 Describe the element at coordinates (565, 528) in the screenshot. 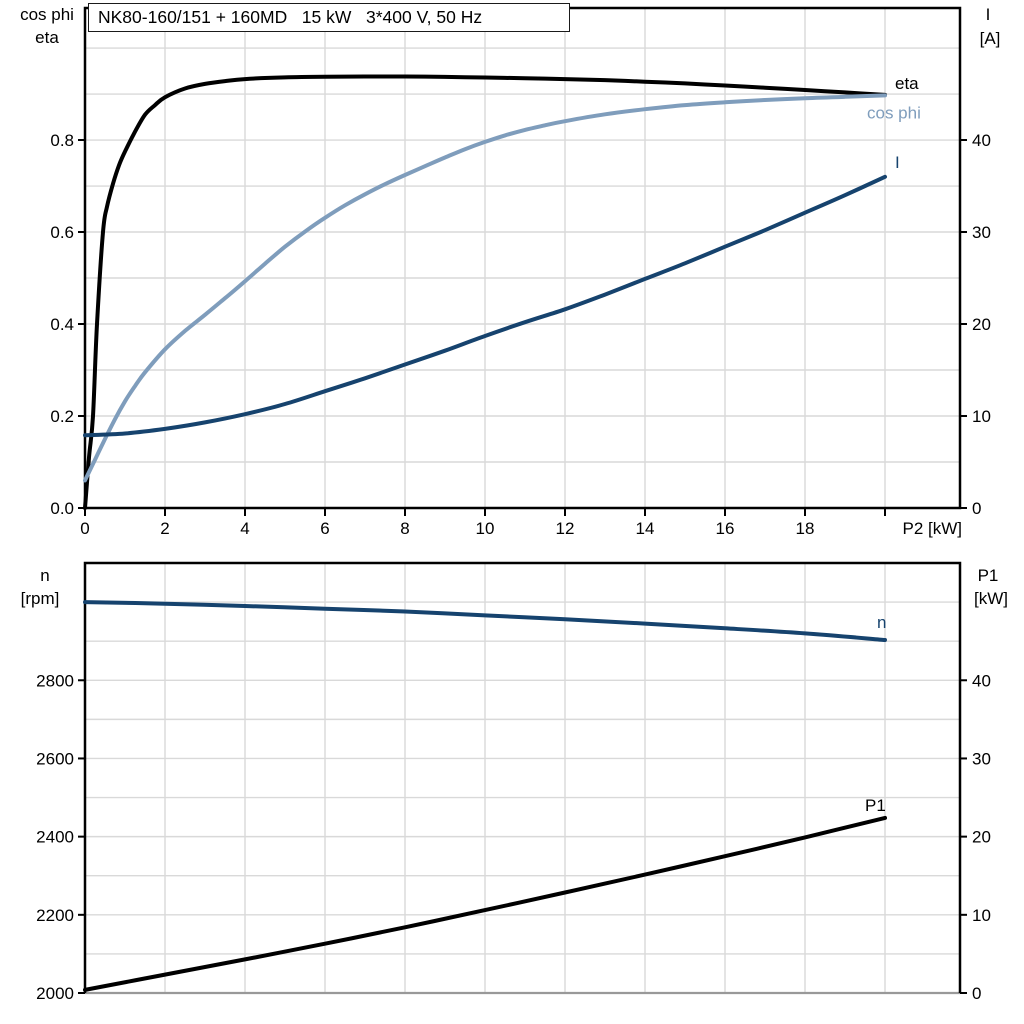

I see `x-tick-label: 12` at that location.